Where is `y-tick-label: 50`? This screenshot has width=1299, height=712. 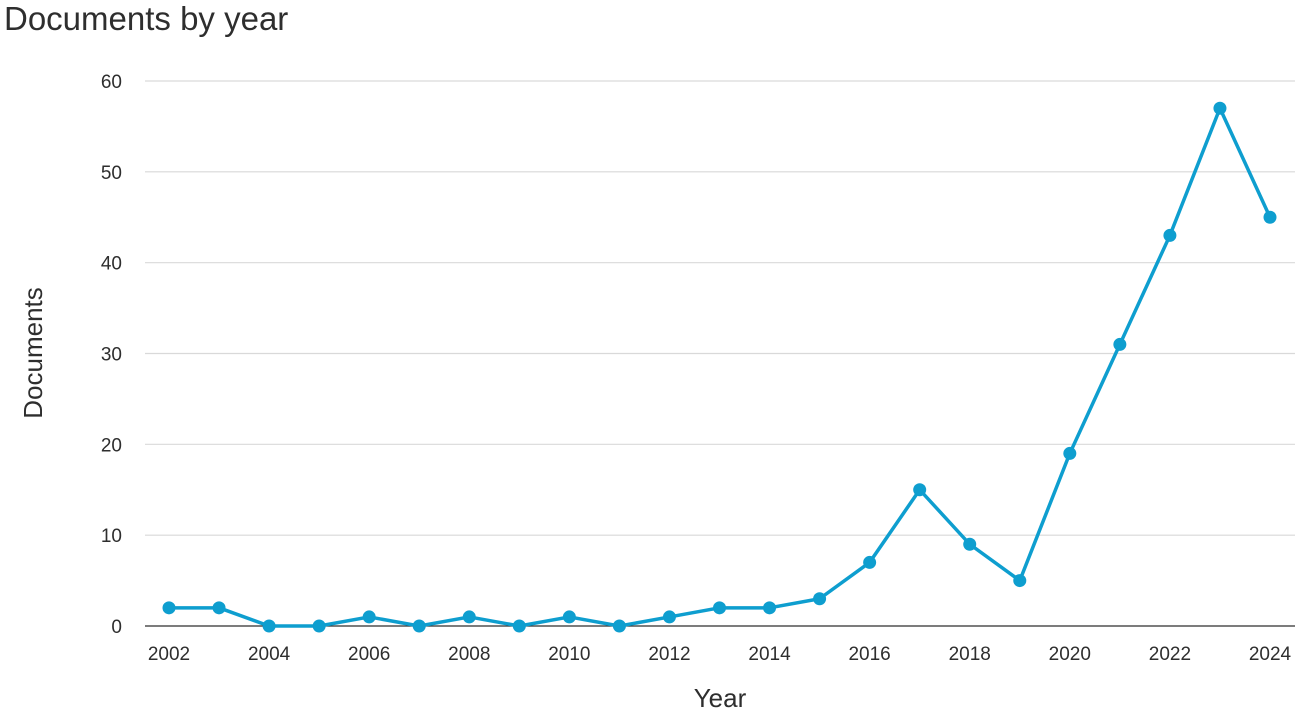
y-tick-label: 50 is located at coordinates (111, 173).